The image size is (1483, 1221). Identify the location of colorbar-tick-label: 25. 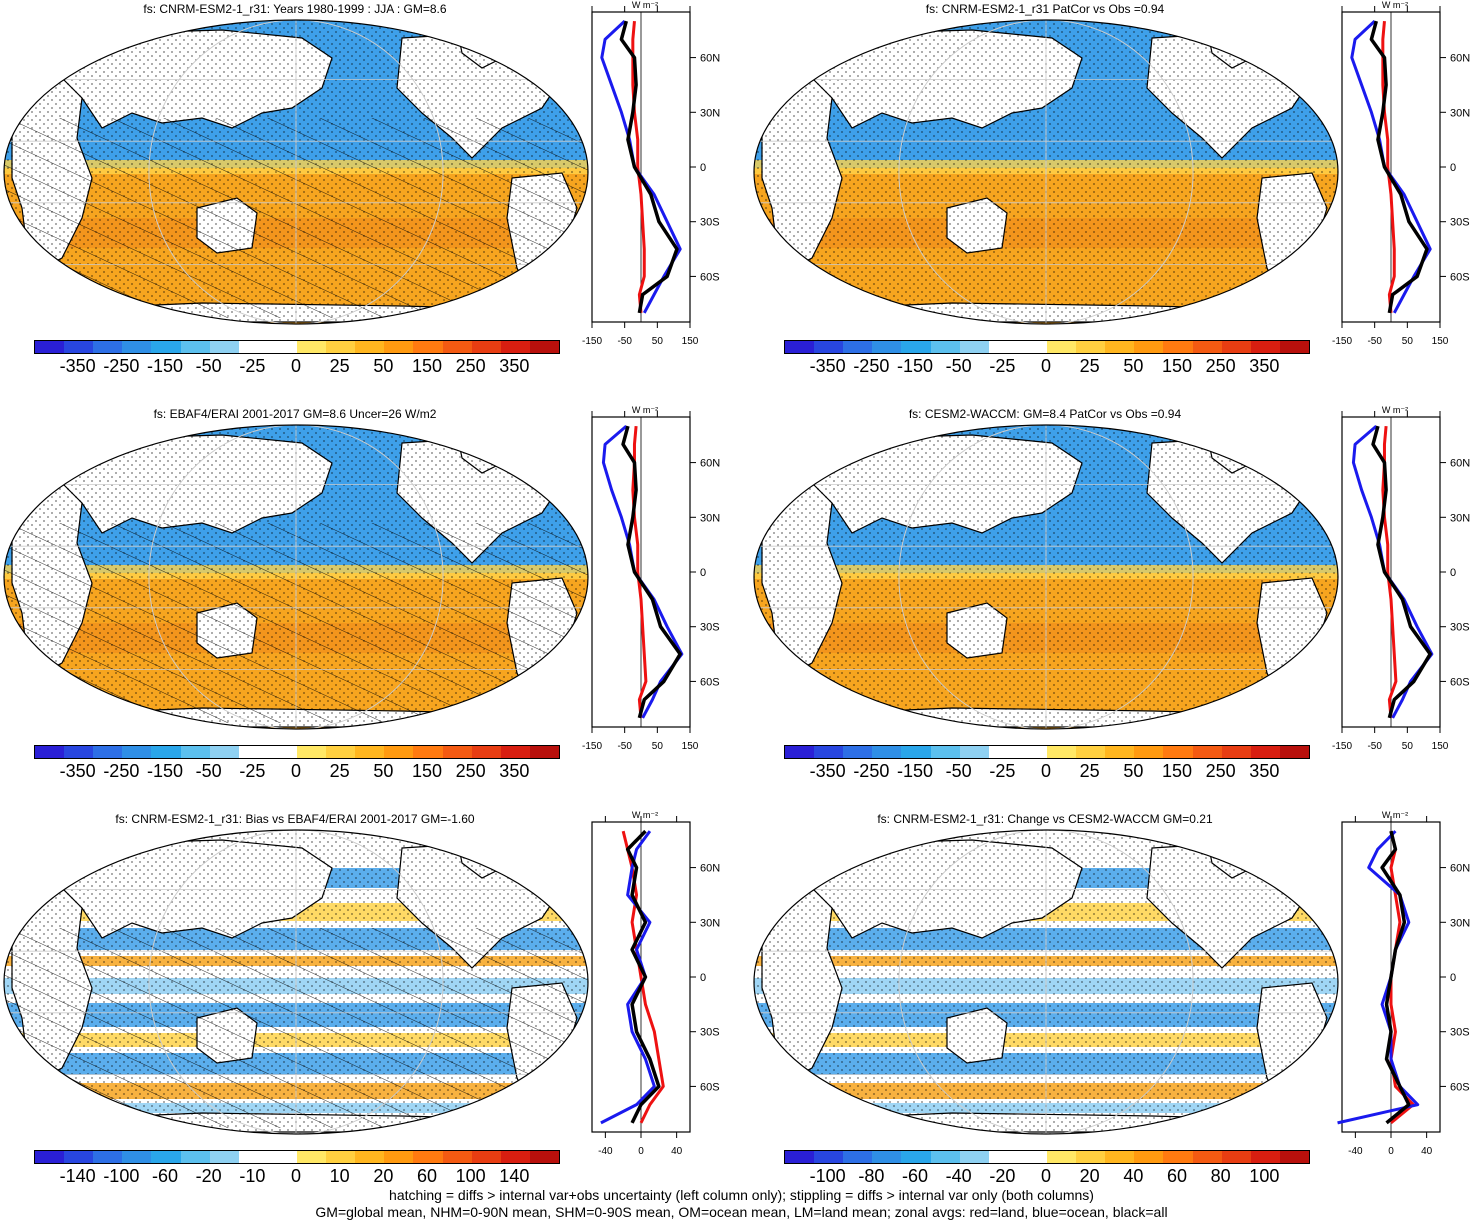
(1089, 366).